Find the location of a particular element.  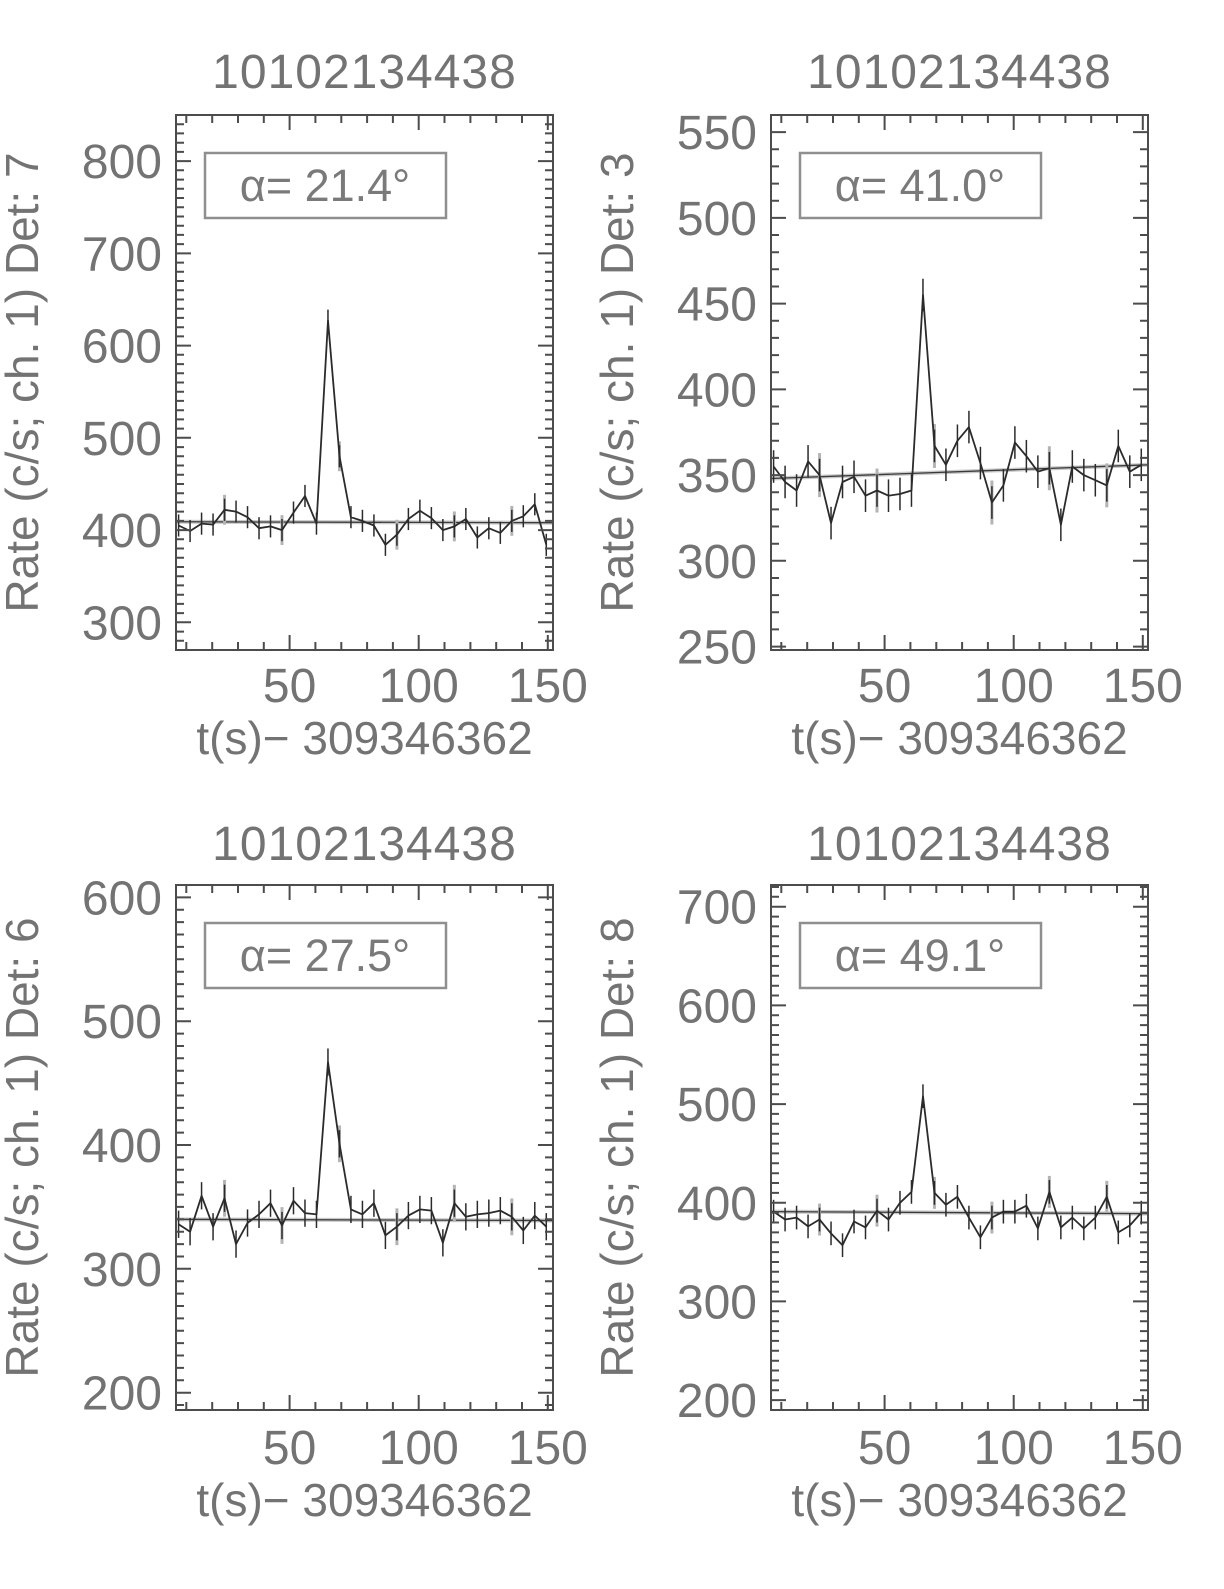

y-axis-label: Rate (c/s; ch. 1) Det: 8 is located at coordinates (617, 1147).